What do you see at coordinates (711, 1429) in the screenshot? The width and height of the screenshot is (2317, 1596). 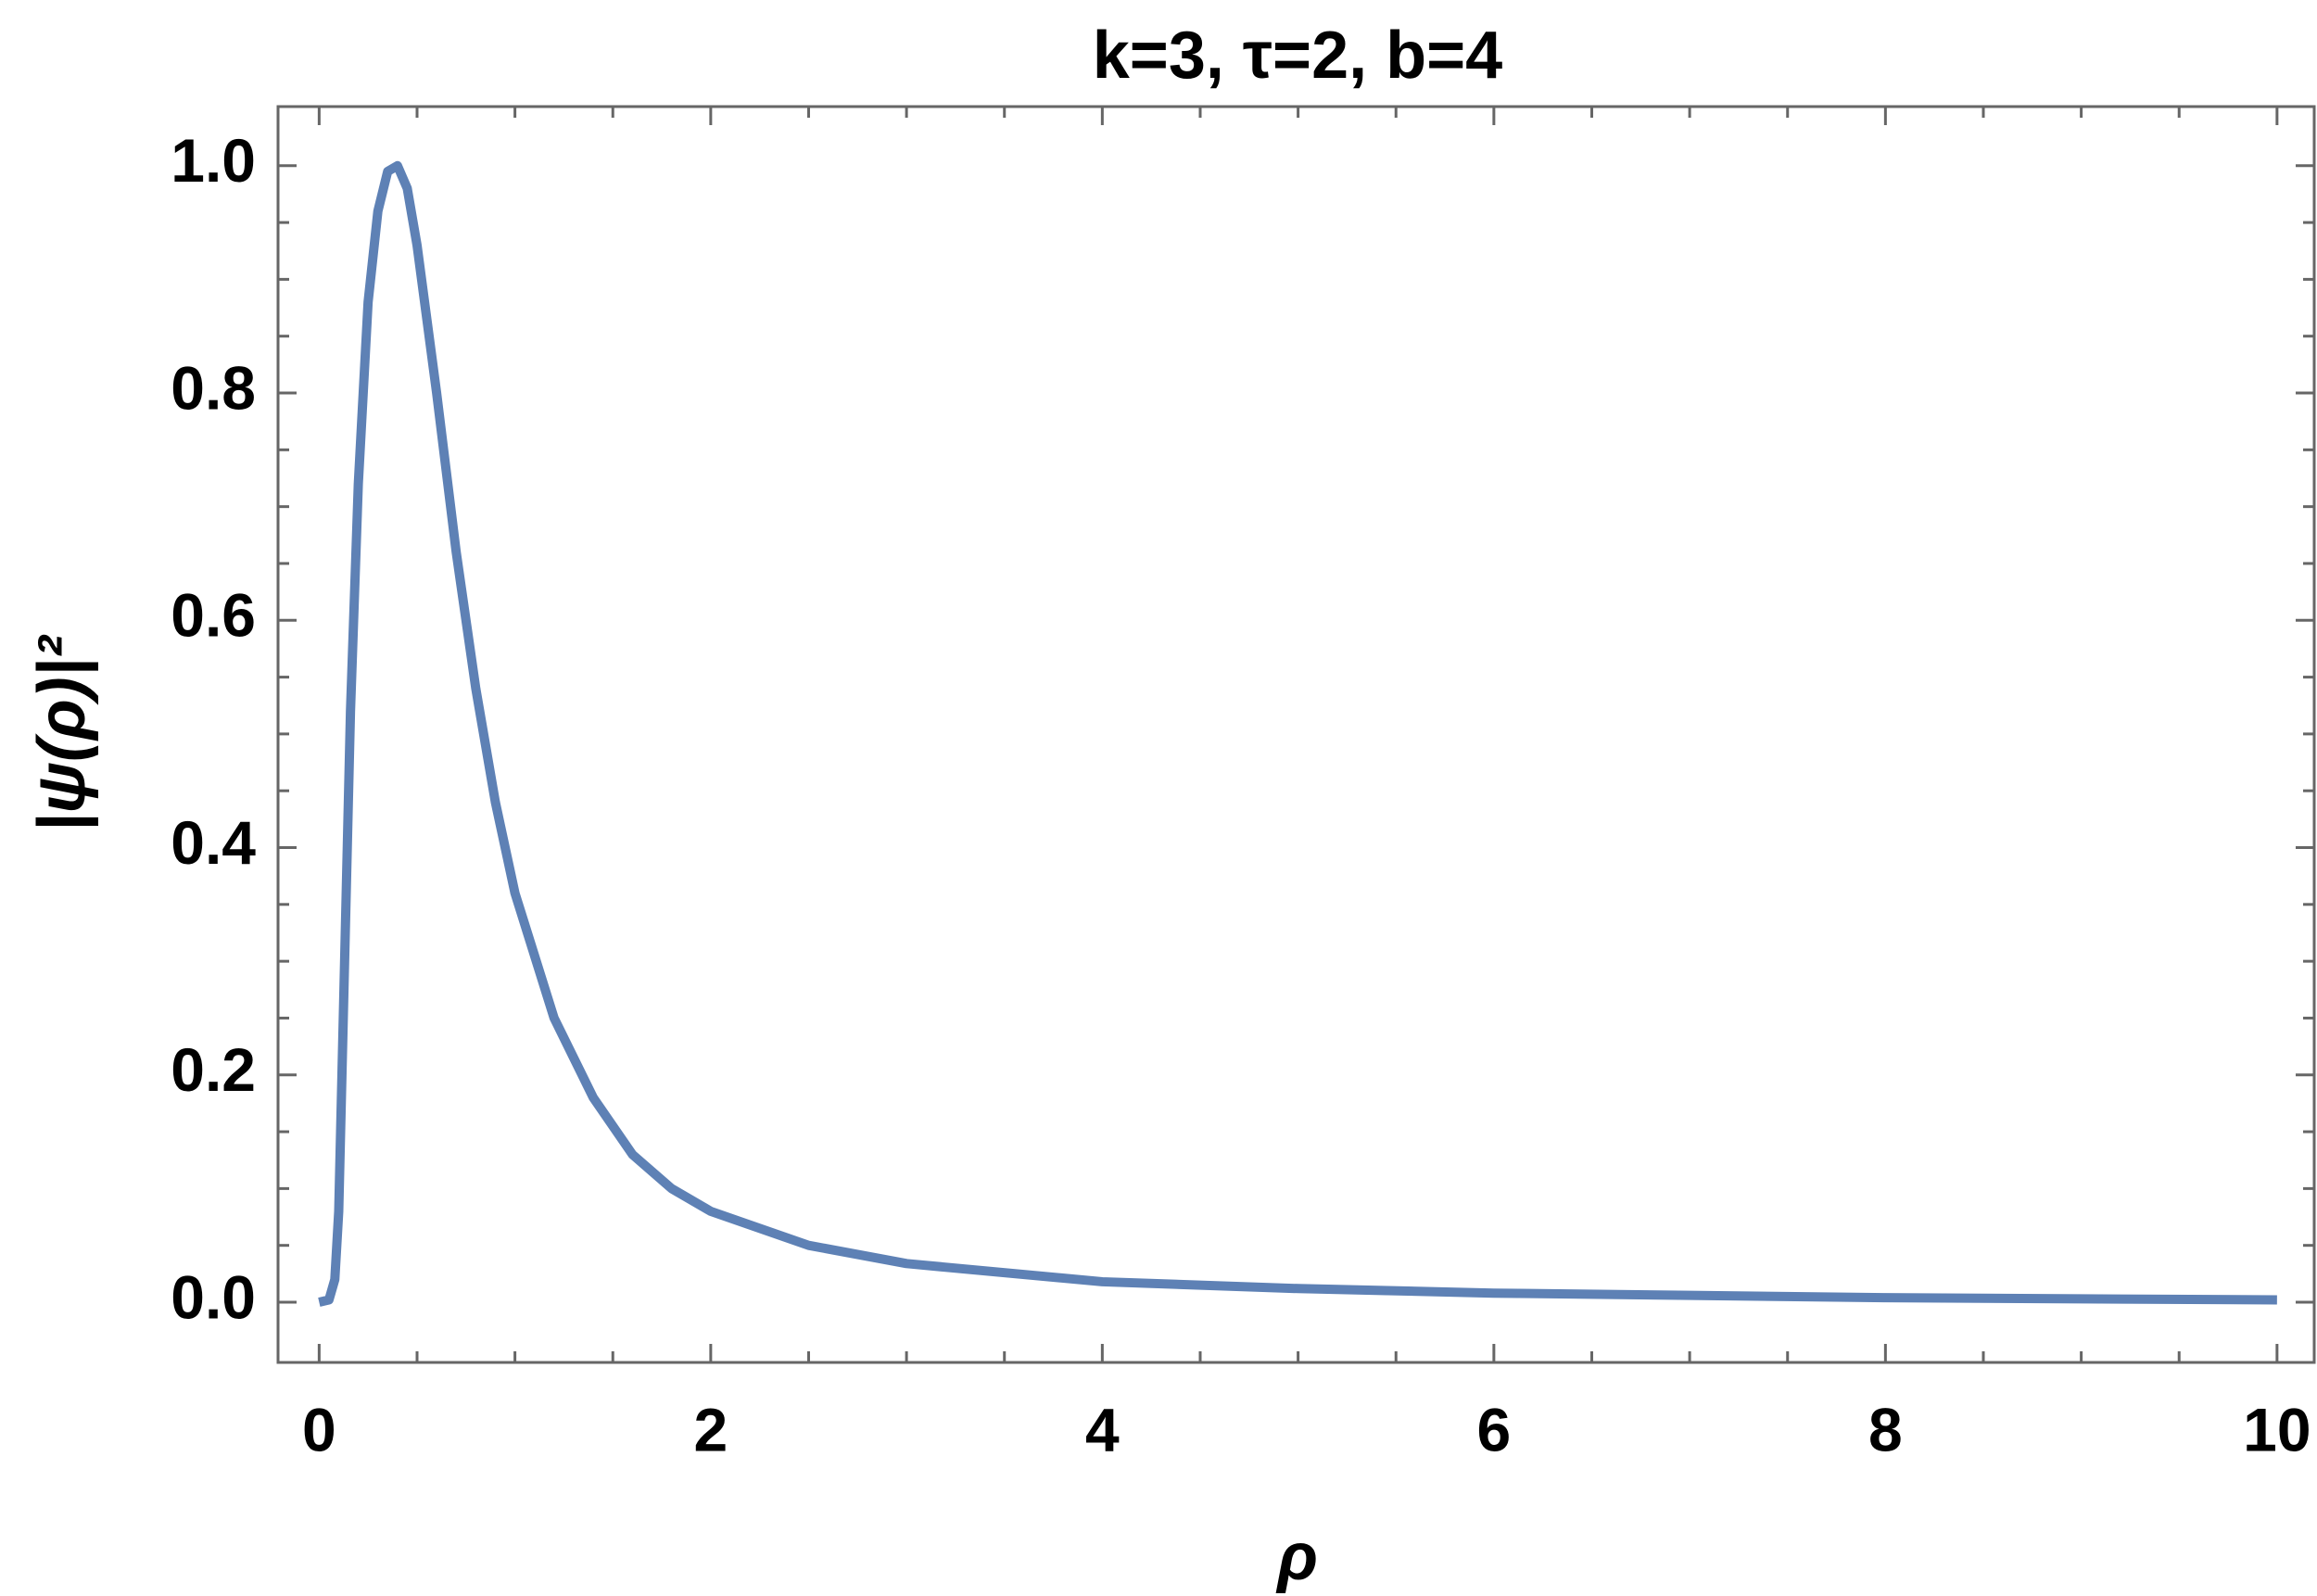 I see `x-tick-label: 2` at bounding box center [711, 1429].